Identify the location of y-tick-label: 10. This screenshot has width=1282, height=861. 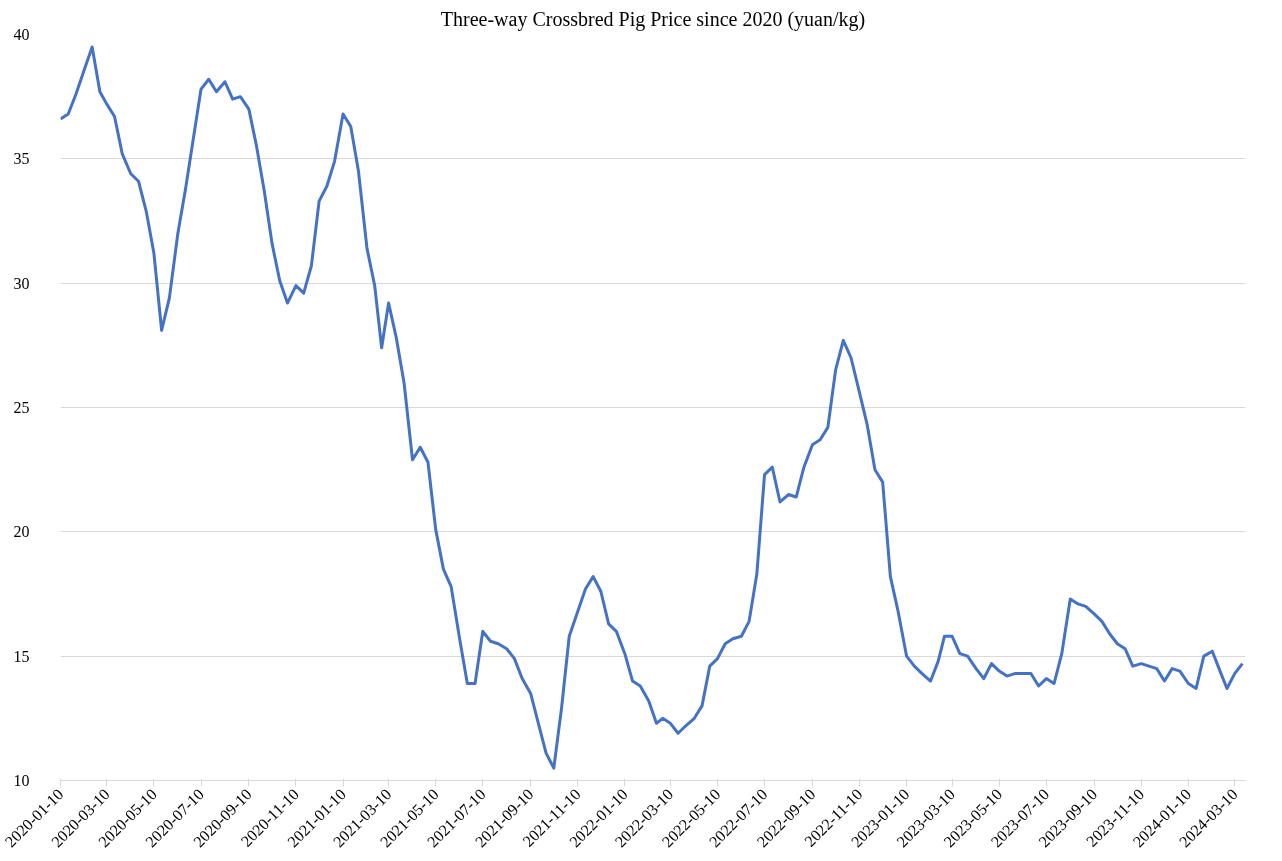
(21, 780).